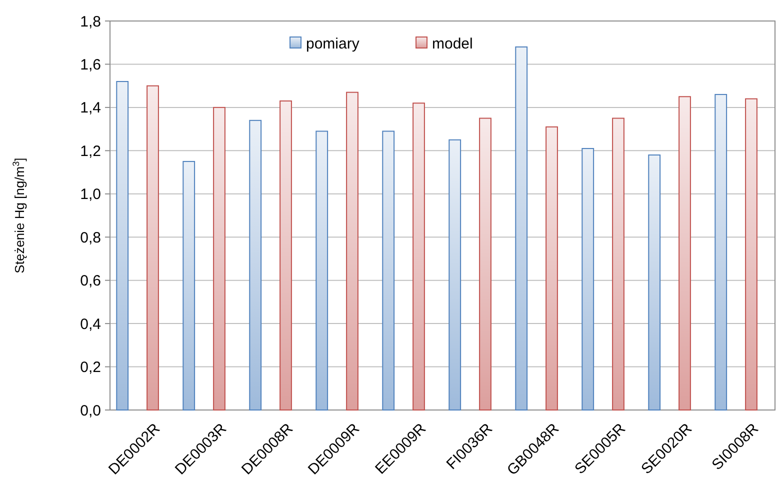 The height and width of the screenshot is (493, 779). Describe the element at coordinates (90, 65) in the screenshot. I see `y-tick-label: 1,6` at that location.